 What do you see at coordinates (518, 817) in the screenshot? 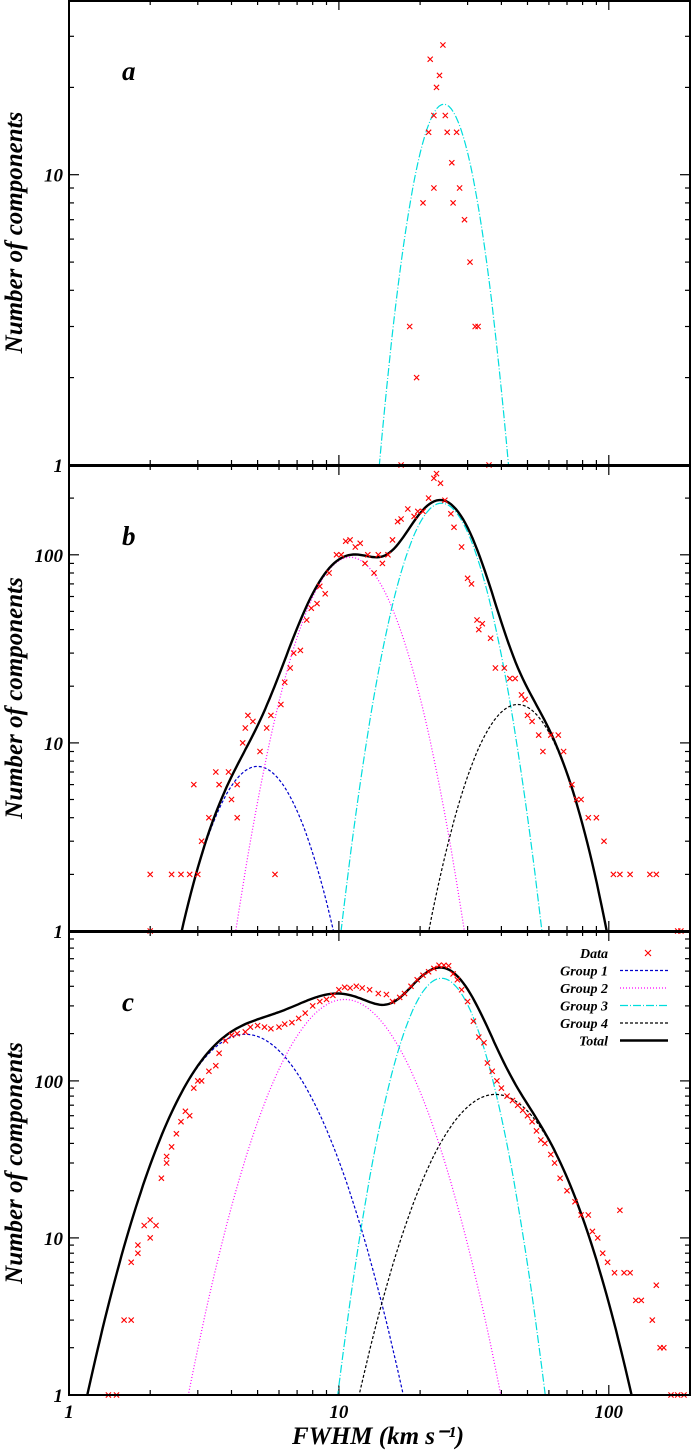
I see `component-curve-g4` at bounding box center [518, 817].